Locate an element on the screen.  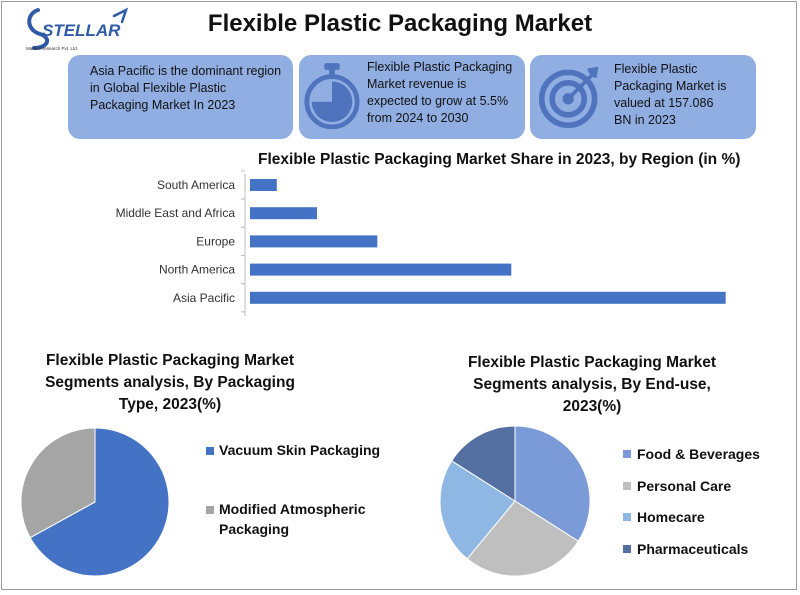
bar-asia-pacific is located at coordinates (488, 297).